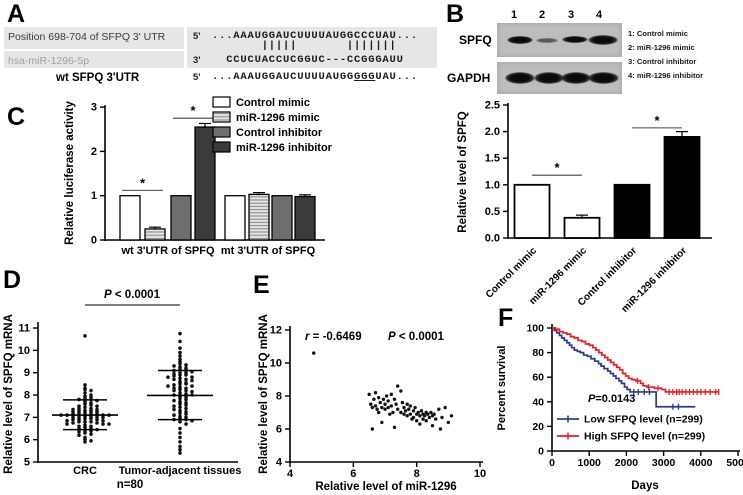 The width and height of the screenshot is (743, 495). Describe the element at coordinates (333, 337) in the screenshot. I see `svg-text: r = -0.6469` at that location.